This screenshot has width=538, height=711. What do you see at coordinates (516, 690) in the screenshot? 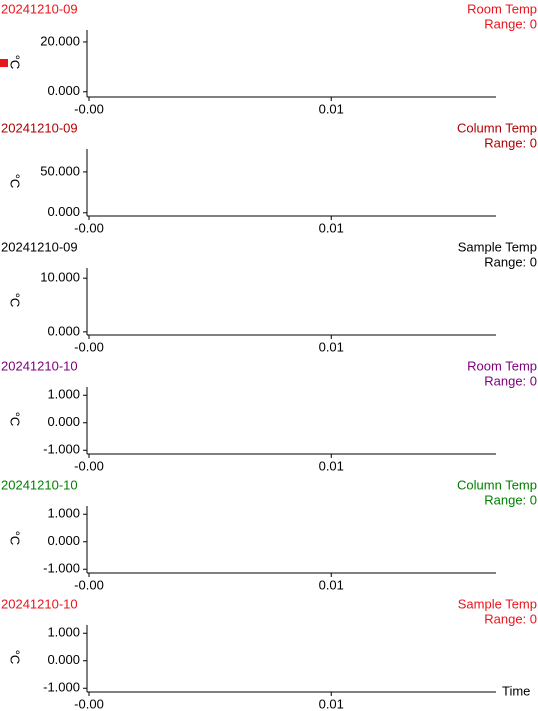
I see `x-axis-label: Time` at bounding box center [516, 690].